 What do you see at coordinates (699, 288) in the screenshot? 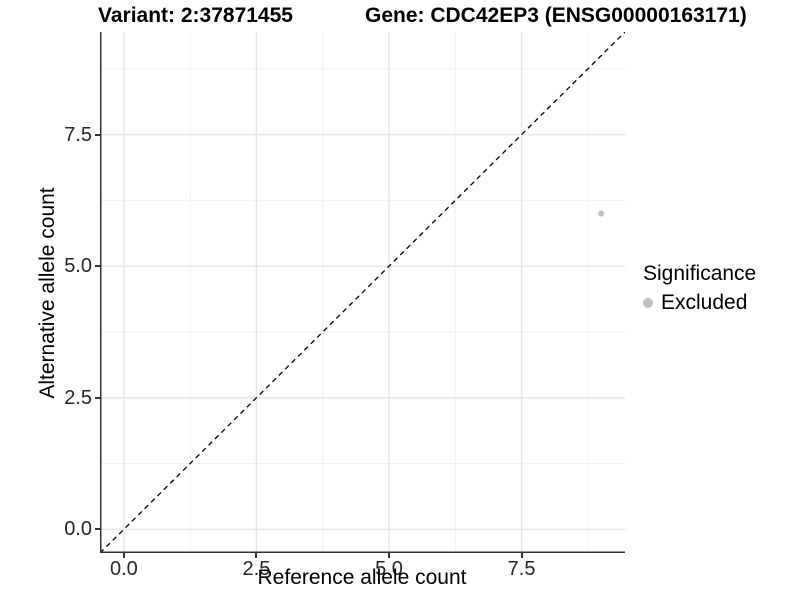
I see `legend: Significance Excluded` at bounding box center [699, 288].